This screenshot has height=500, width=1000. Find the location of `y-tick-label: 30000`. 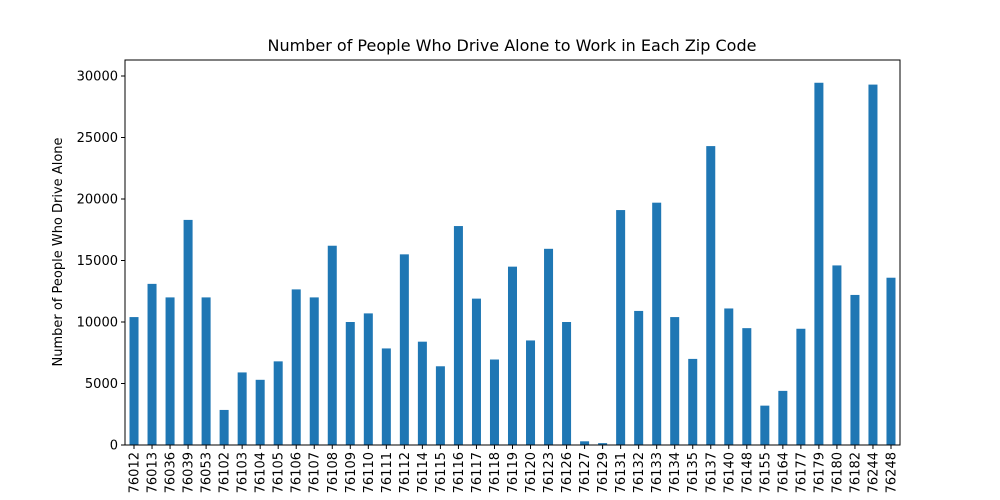

y-tick-label: 30000 is located at coordinates (97, 76).